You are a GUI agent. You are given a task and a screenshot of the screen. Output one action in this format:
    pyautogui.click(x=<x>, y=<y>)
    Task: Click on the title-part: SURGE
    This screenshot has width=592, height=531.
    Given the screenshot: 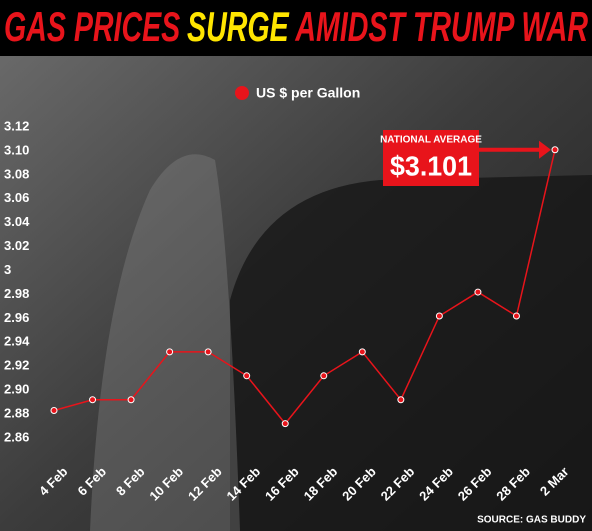 What is the action you would take?
    pyautogui.click(x=238, y=26)
    